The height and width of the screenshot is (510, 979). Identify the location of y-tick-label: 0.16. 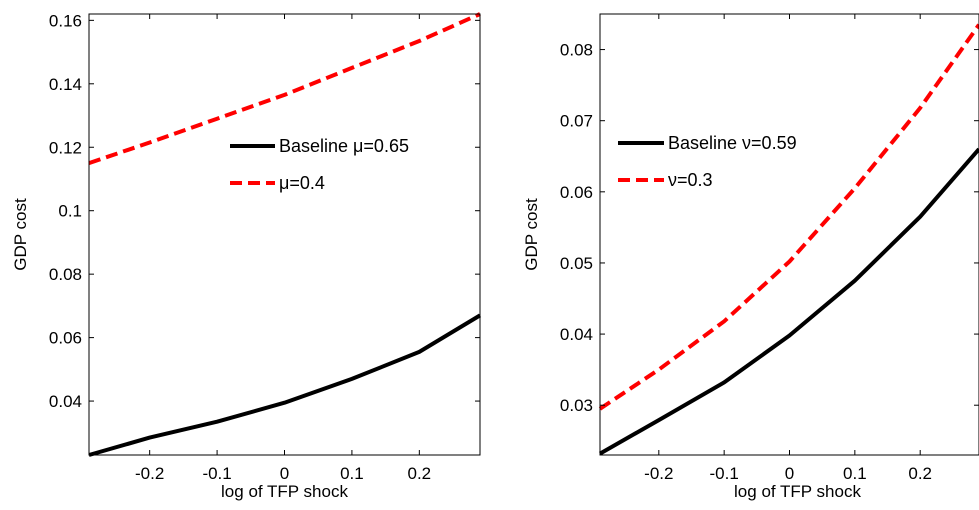
(65, 20).